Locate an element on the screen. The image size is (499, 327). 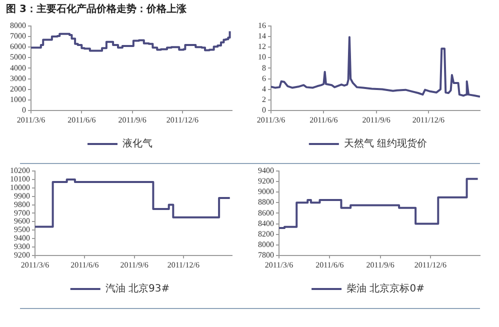
y-tick-label: 9700 is located at coordinates (22, 213).